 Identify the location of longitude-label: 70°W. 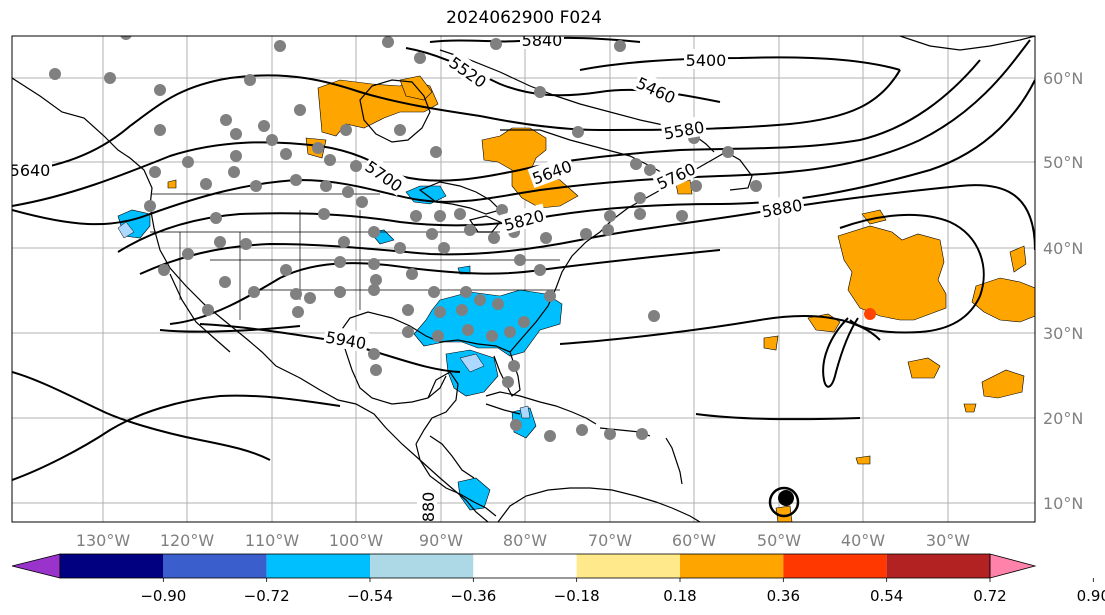
(610, 540).